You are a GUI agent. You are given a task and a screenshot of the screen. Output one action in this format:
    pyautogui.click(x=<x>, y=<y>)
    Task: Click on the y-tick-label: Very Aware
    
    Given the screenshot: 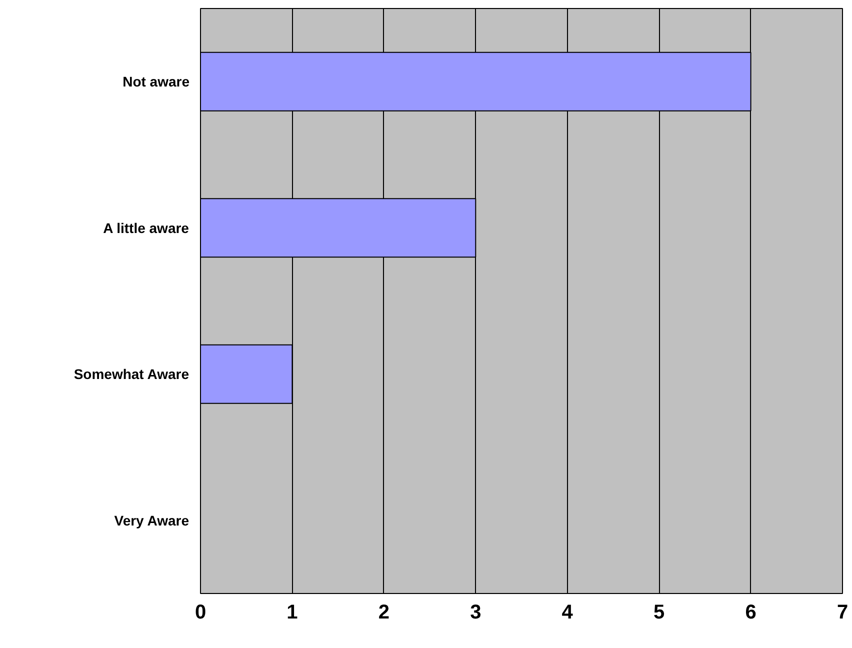 What is the action you would take?
    pyautogui.click(x=152, y=520)
    